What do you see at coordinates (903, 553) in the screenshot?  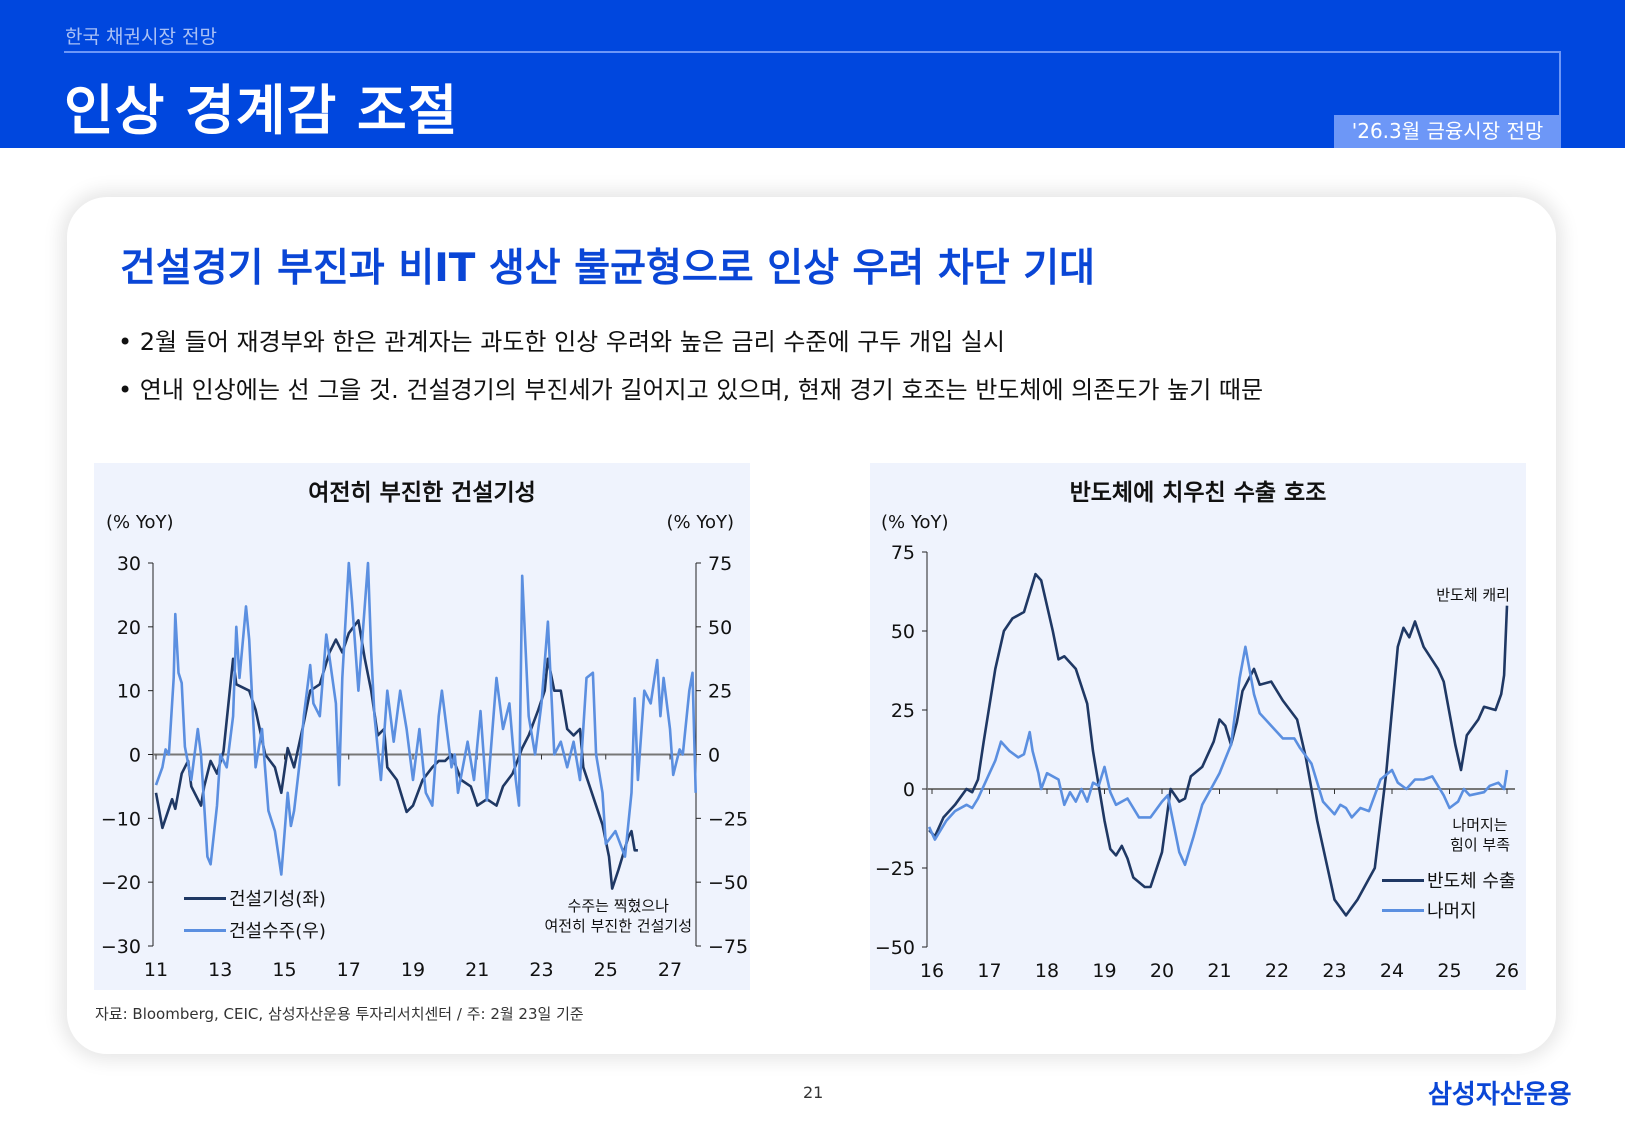 I see `y-tick-label: 75` at bounding box center [903, 553].